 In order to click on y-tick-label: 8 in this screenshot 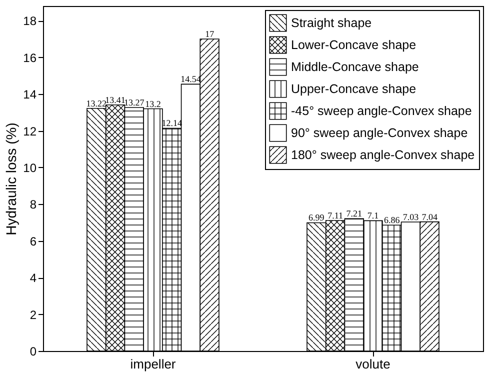, I will do `click(33, 205)`.